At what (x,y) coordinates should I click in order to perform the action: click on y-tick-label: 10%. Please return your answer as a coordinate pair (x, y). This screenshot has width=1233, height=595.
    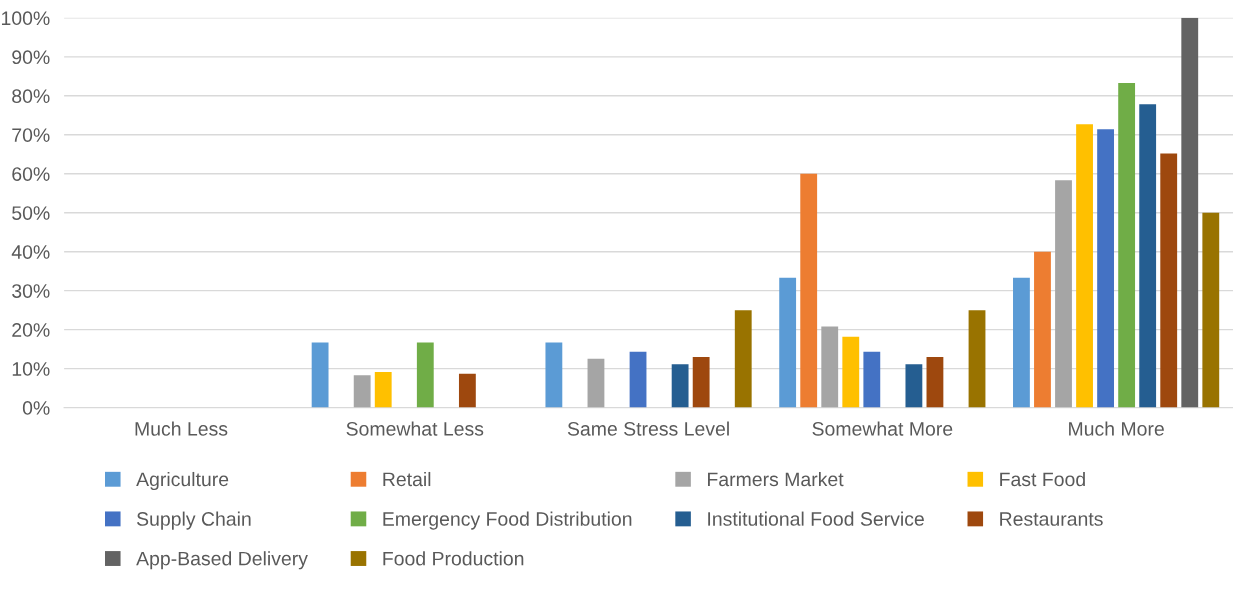
    Looking at the image, I should click on (31, 369).